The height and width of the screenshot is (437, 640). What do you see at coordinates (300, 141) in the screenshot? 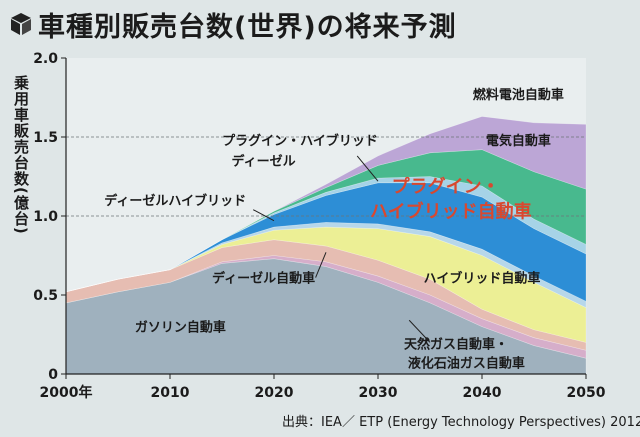
I see `series-label-7: プラグイン・ハイブリッド` at bounding box center [300, 141].